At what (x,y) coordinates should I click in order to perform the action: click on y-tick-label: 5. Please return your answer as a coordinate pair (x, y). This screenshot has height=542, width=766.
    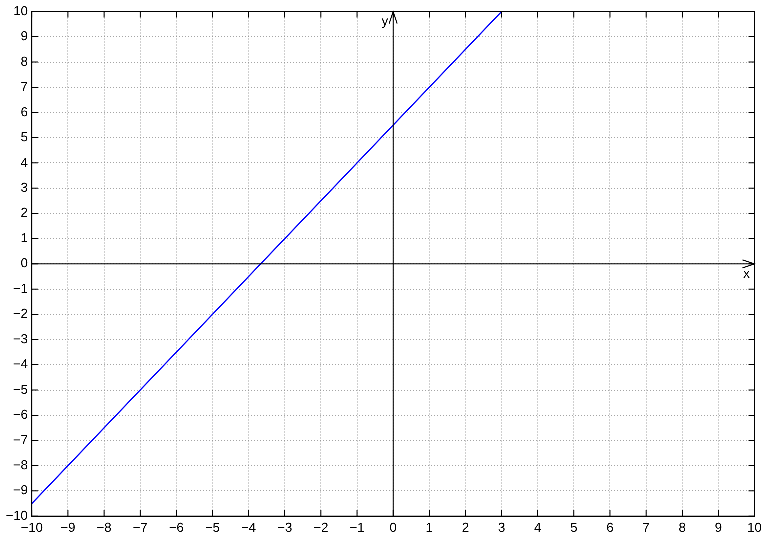
    Looking at the image, I should click on (24, 137).